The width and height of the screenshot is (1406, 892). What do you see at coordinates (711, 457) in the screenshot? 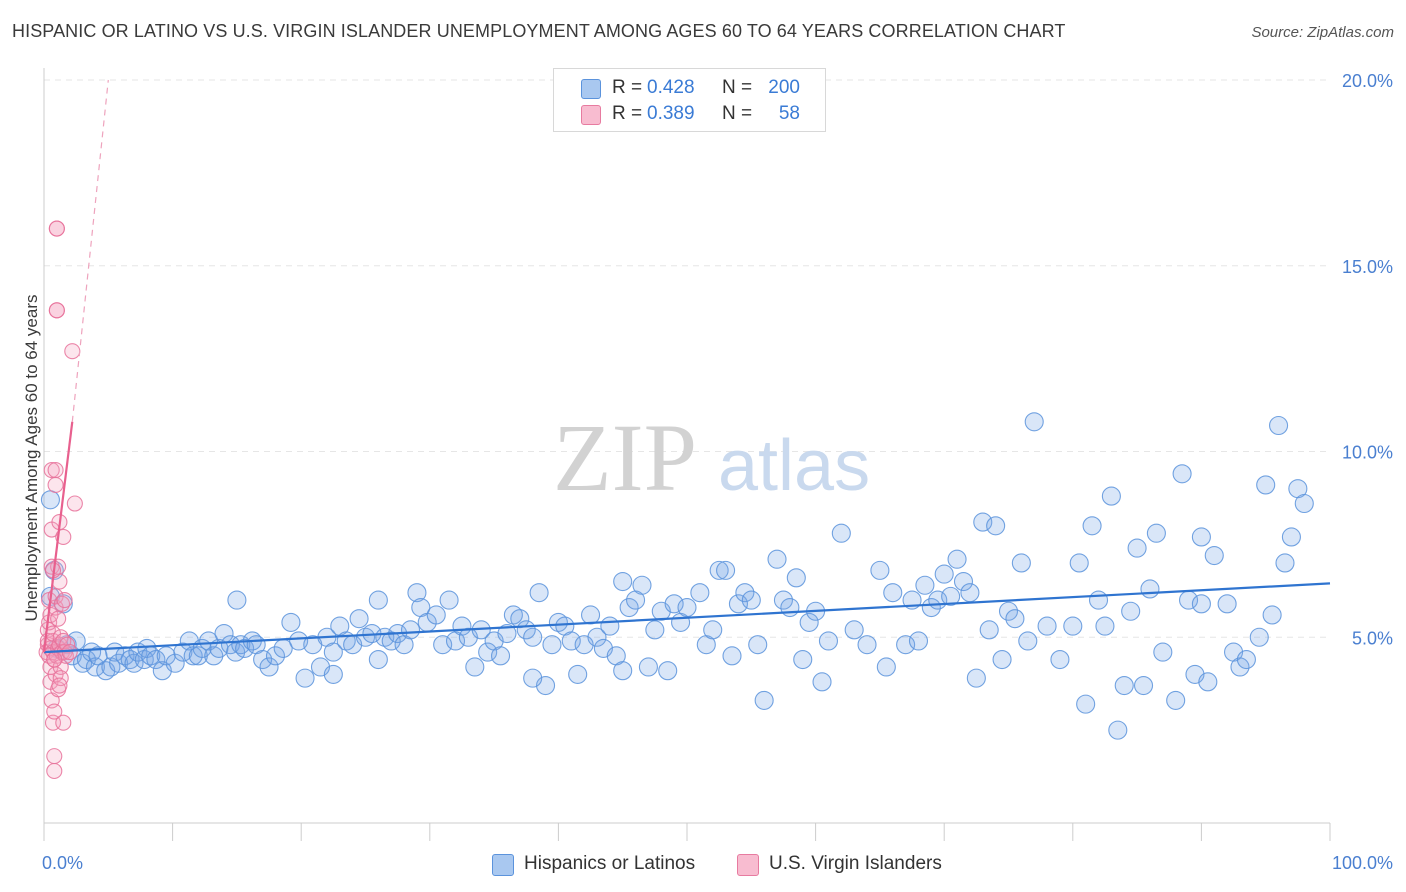
I see `watermark: ZIP atlas` at bounding box center [711, 457].